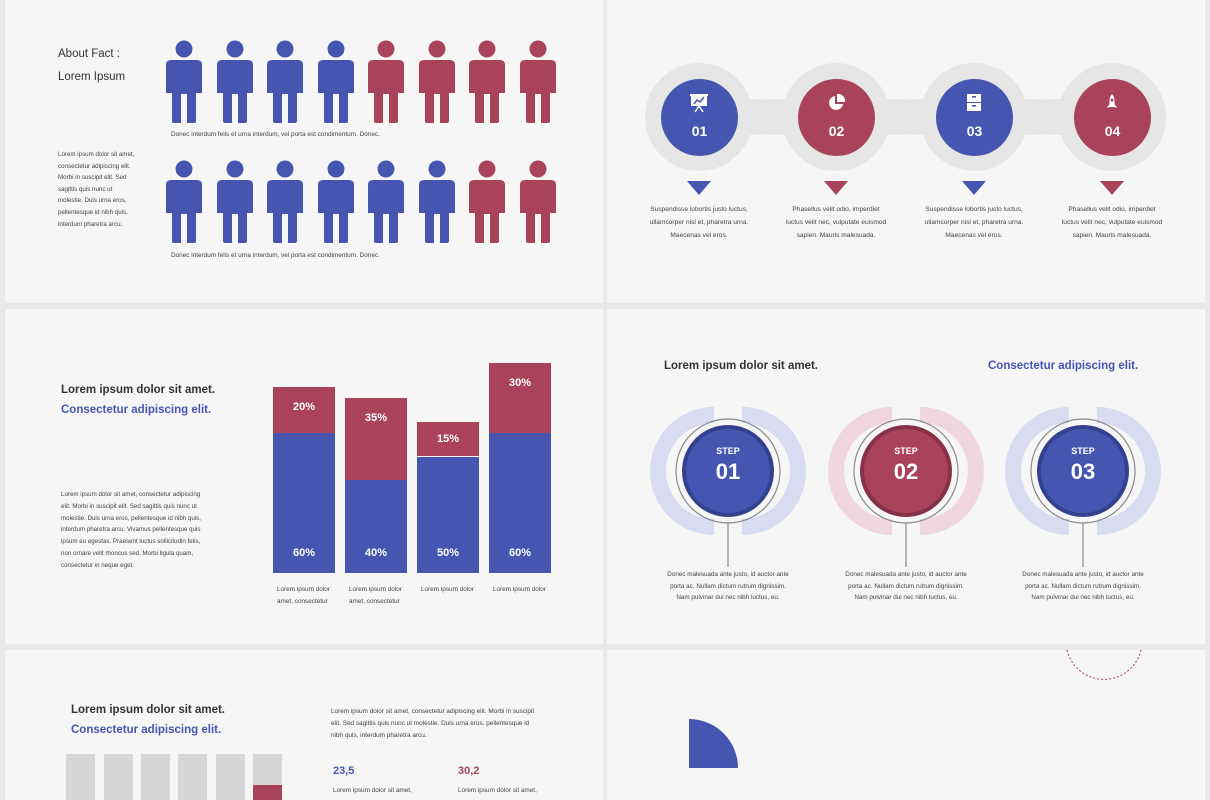 Image resolution: width=1210 pixels, height=800 pixels. What do you see at coordinates (448, 514) in the screenshot?
I see `bar-segment-blue: 50%` at bounding box center [448, 514].